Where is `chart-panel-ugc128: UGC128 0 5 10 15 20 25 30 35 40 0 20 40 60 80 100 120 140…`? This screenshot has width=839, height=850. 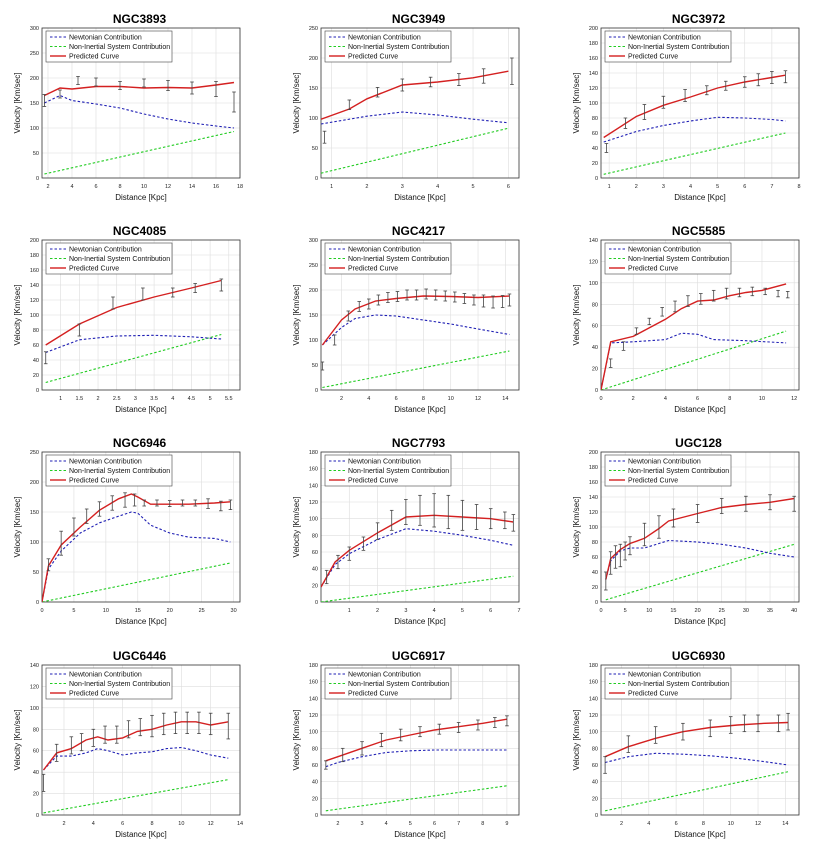 chart-panel-ugc128: UGC128 0 5 10 15 20 25 30 35 40 0 20 40 60 80 100 120 140… is located at coordinates (698, 530).